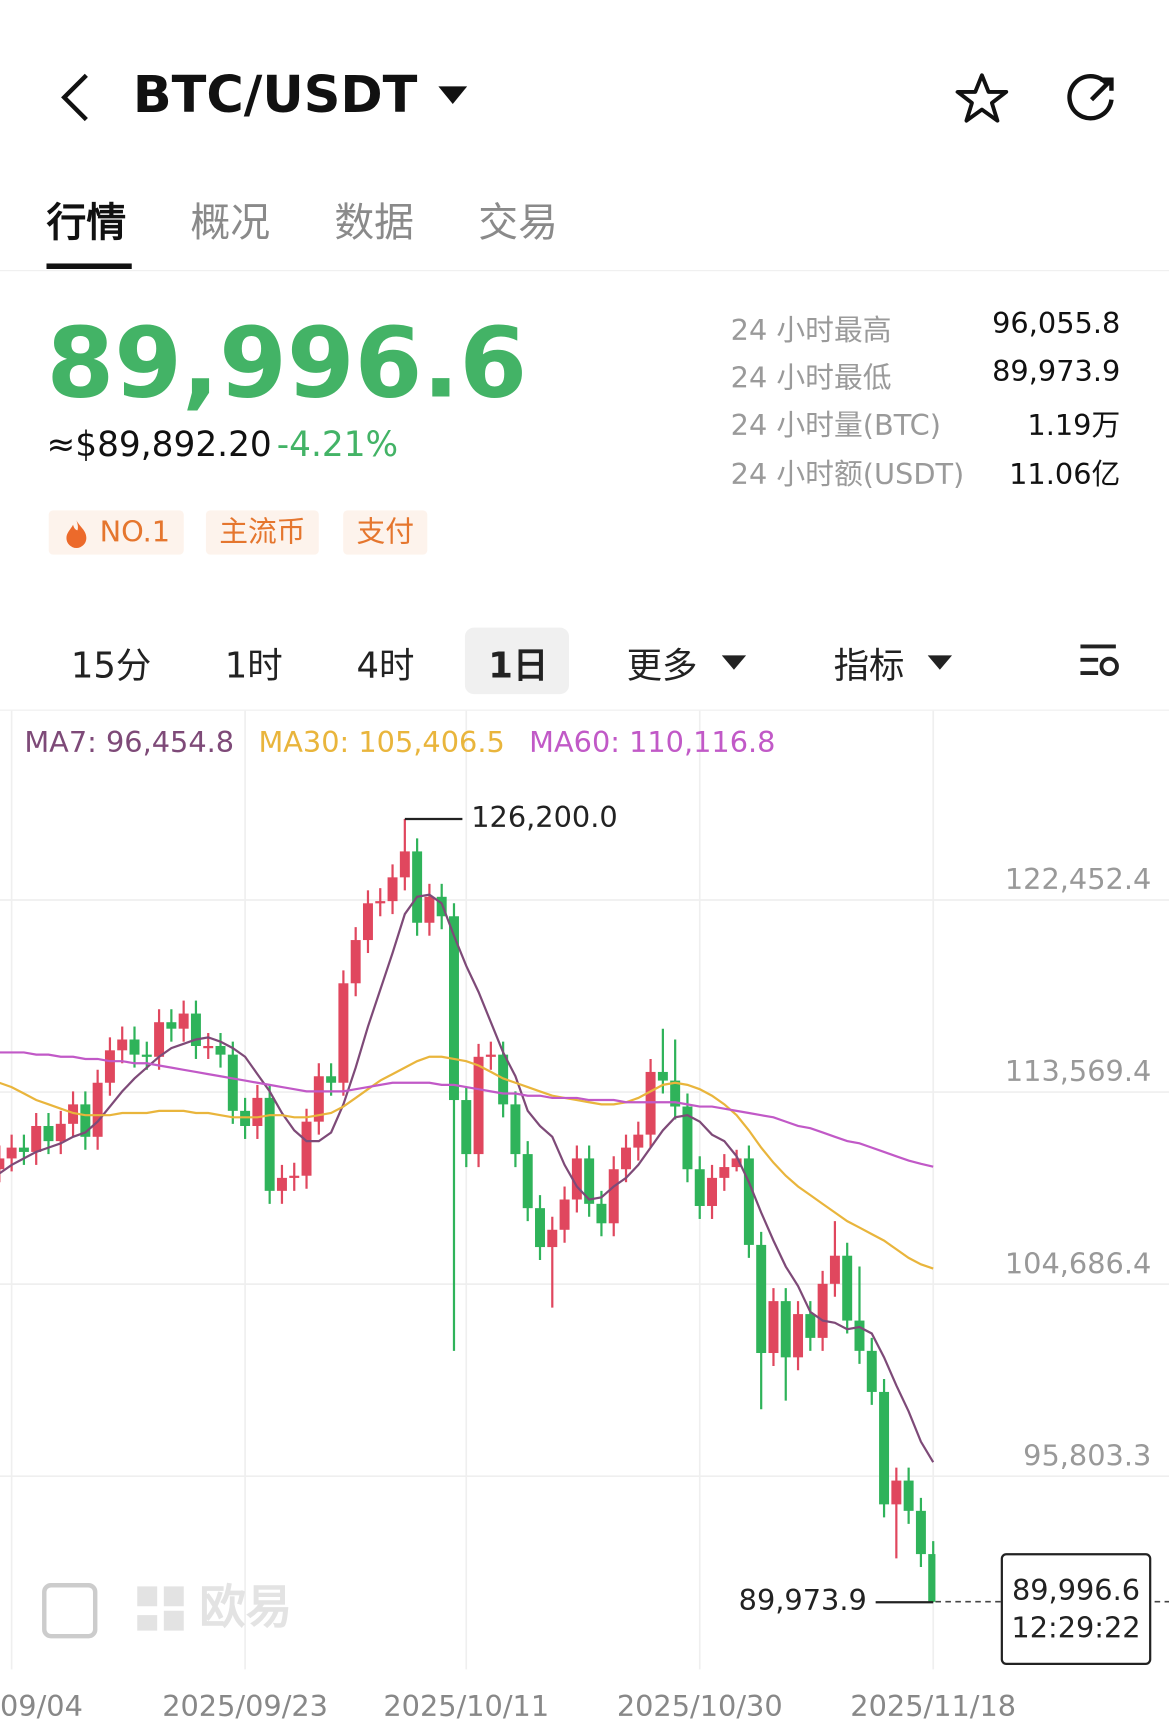 The width and height of the screenshot is (1169, 1736). Describe the element at coordinates (544, 817) in the screenshot. I see `high-marker-label: 126,200.0` at that location.